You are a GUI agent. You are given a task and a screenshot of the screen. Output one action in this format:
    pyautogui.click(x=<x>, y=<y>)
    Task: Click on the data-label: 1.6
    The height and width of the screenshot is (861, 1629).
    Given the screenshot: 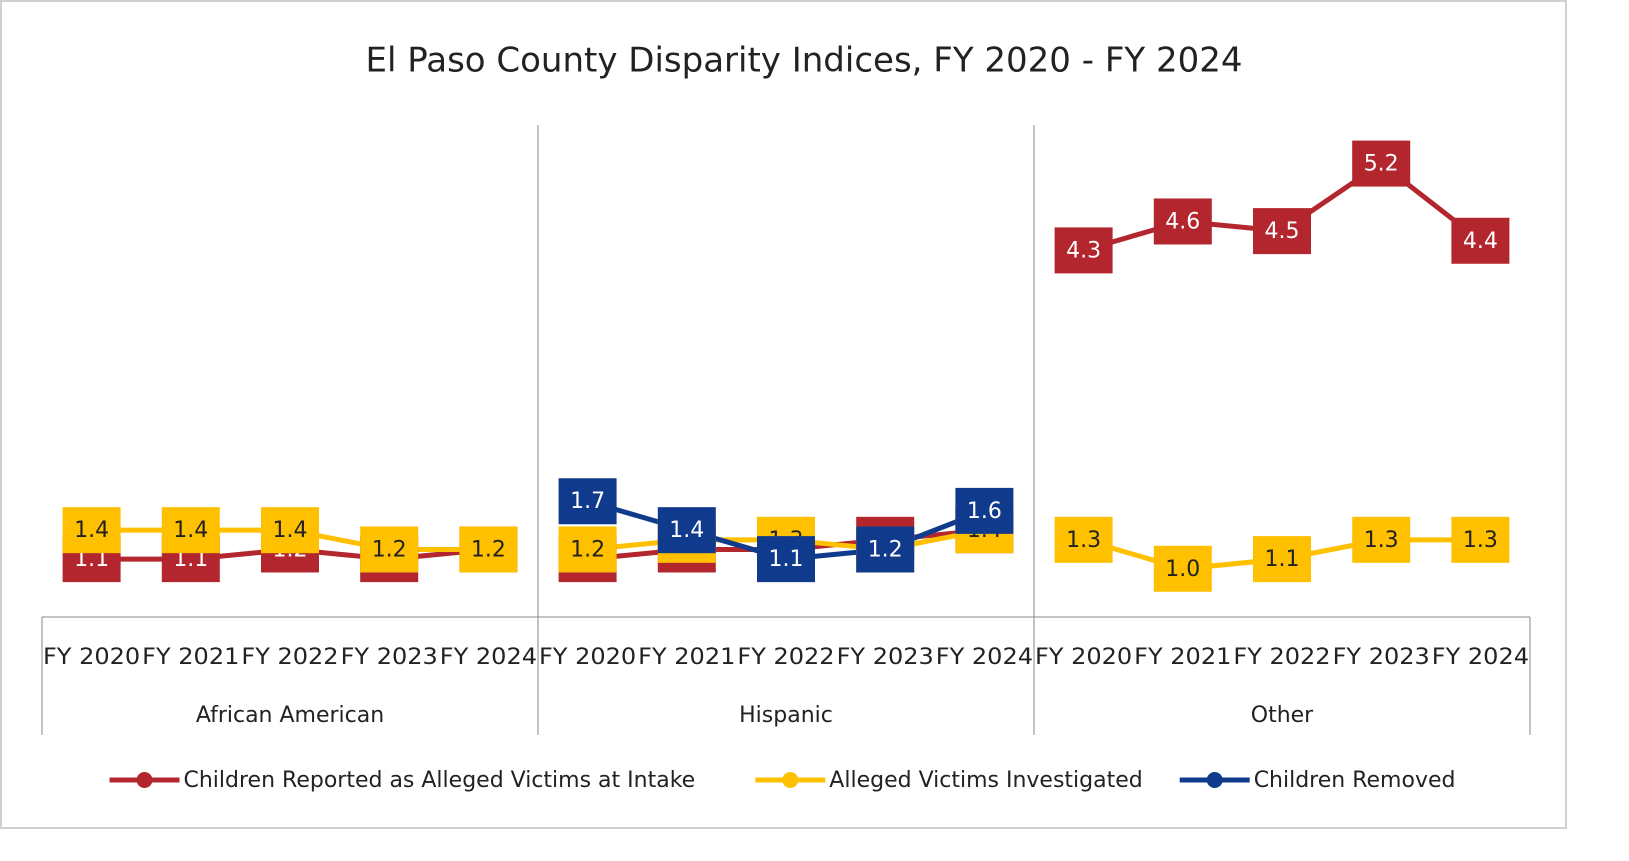 What is the action you would take?
    pyautogui.click(x=984, y=511)
    